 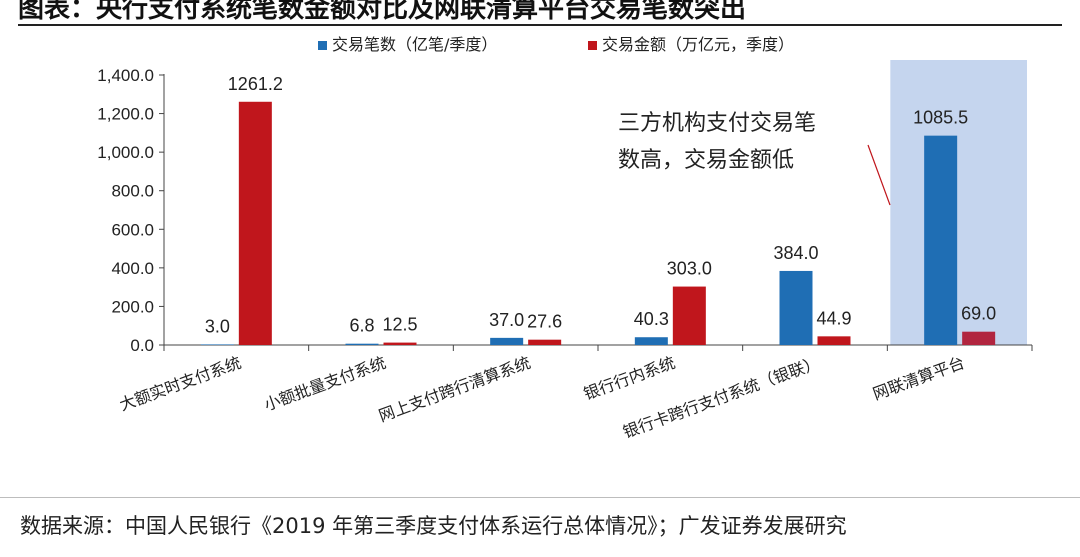 I want to click on y-tick-label: 1,200.0, so click(x=125, y=114).